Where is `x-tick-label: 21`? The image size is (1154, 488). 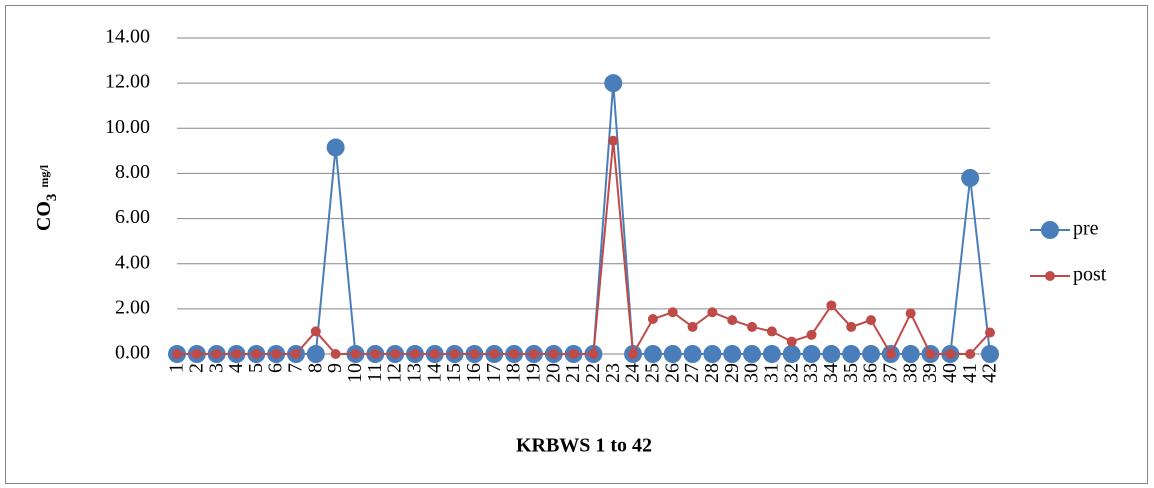
x-tick-label: 21 is located at coordinates (573, 373).